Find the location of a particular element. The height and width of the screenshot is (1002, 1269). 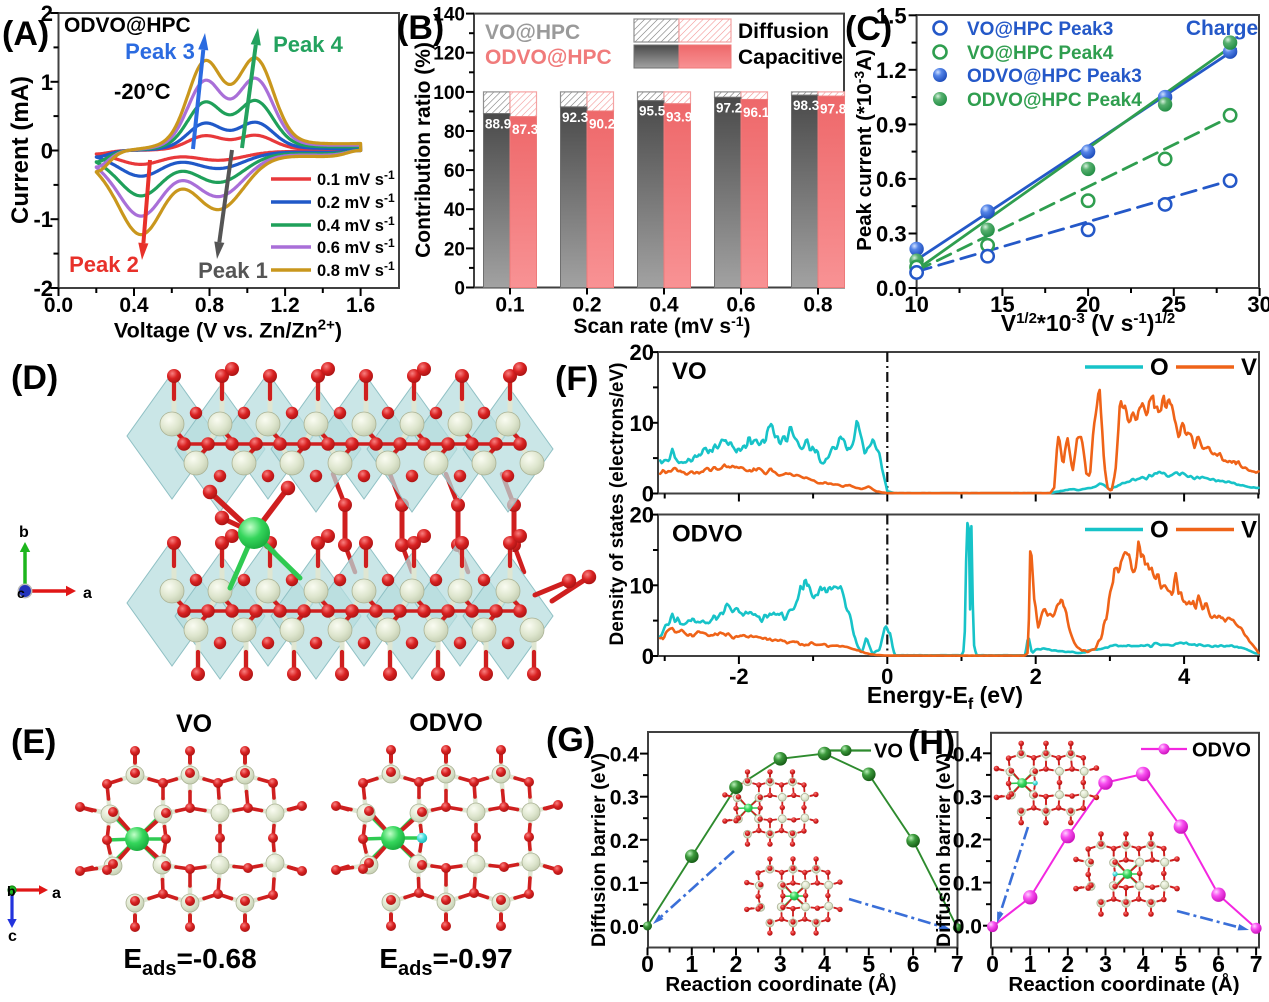

svg-text: 96.1 is located at coordinates (756, 112).